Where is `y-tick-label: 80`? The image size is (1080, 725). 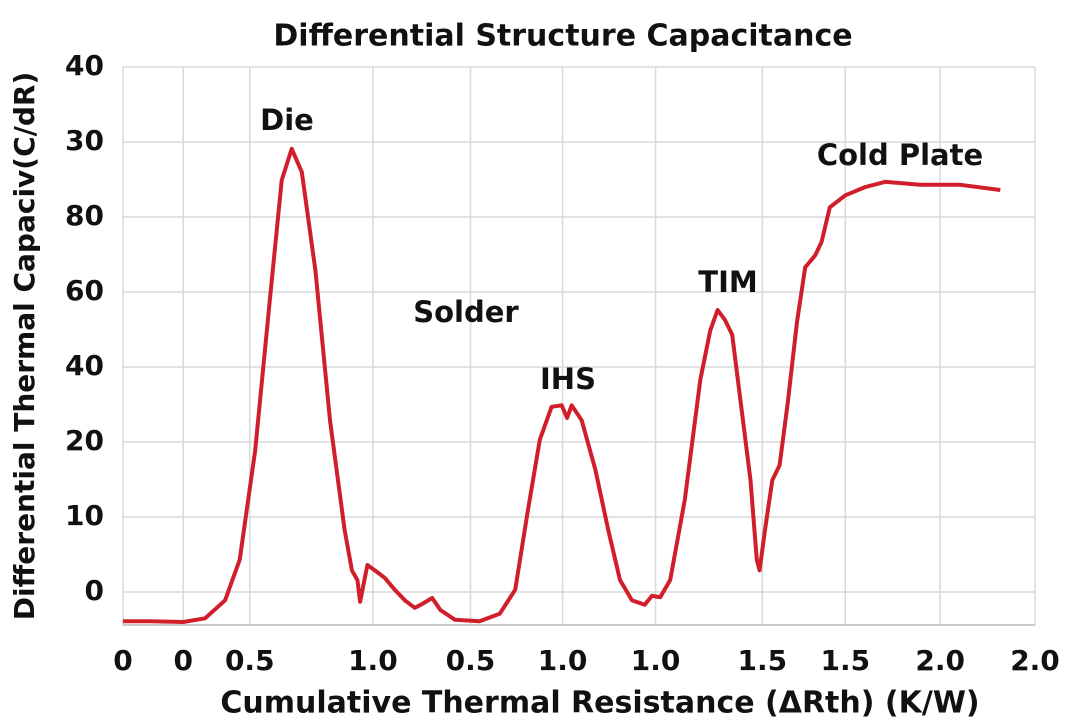 y-tick-label: 80 is located at coordinates (84, 215).